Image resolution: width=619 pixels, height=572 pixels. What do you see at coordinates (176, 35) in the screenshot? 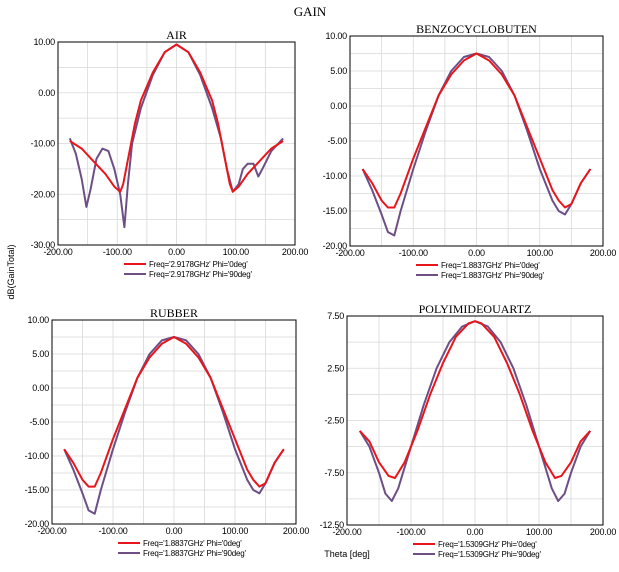
I see `chart-title: AIR` at bounding box center [176, 35].